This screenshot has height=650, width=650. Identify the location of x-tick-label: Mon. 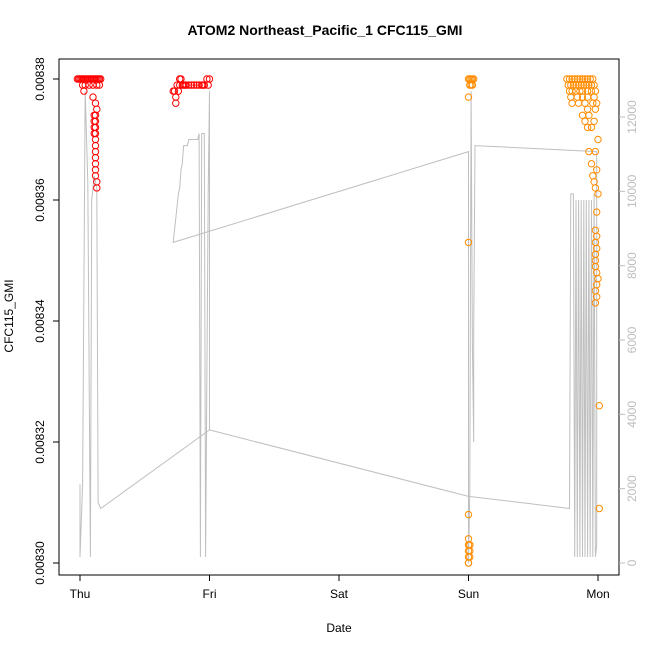
(597, 594).